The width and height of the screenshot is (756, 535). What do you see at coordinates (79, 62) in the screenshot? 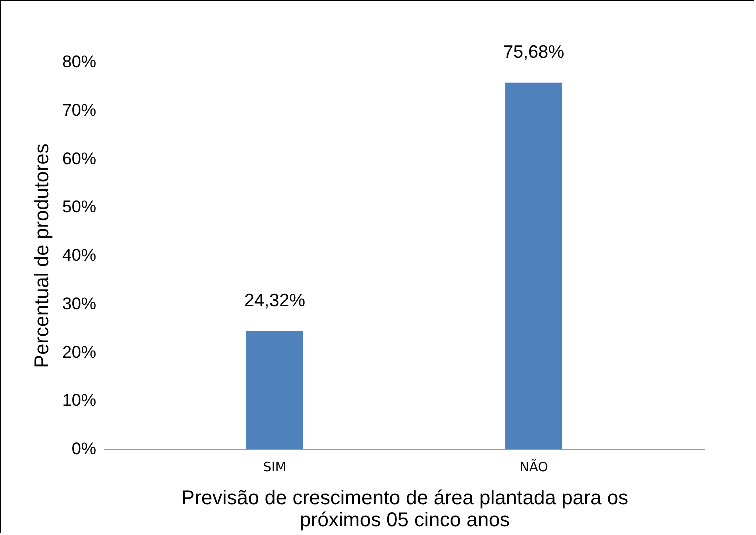
I see `y-tick-label: 80%` at bounding box center [79, 62].